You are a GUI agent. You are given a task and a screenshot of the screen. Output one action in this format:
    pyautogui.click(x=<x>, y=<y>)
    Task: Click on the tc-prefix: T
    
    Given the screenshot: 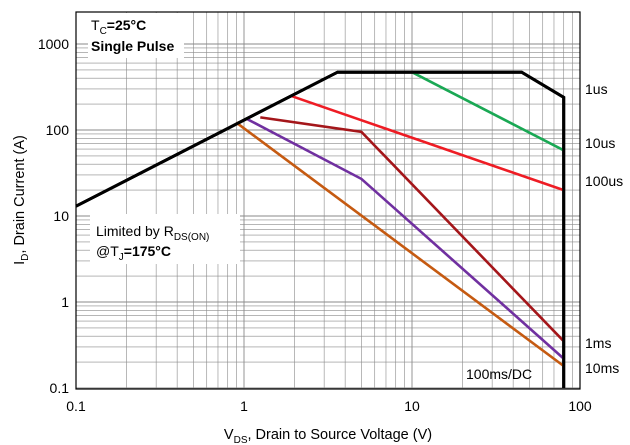 What is the action you would take?
    pyautogui.click(x=95, y=25)
    